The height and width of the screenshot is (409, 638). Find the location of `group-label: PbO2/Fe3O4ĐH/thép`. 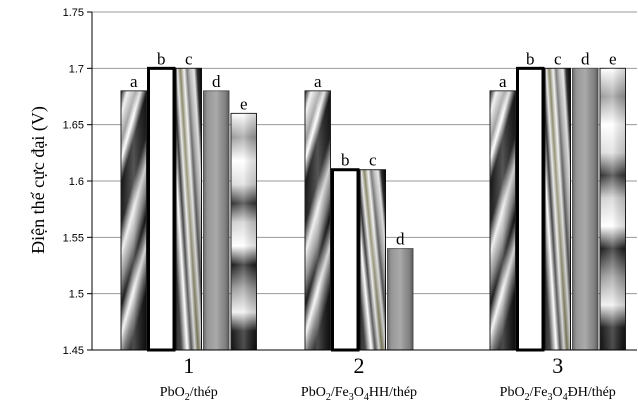

group-label: PbO2/Fe3O4ĐH/thép is located at coordinates (558, 394).